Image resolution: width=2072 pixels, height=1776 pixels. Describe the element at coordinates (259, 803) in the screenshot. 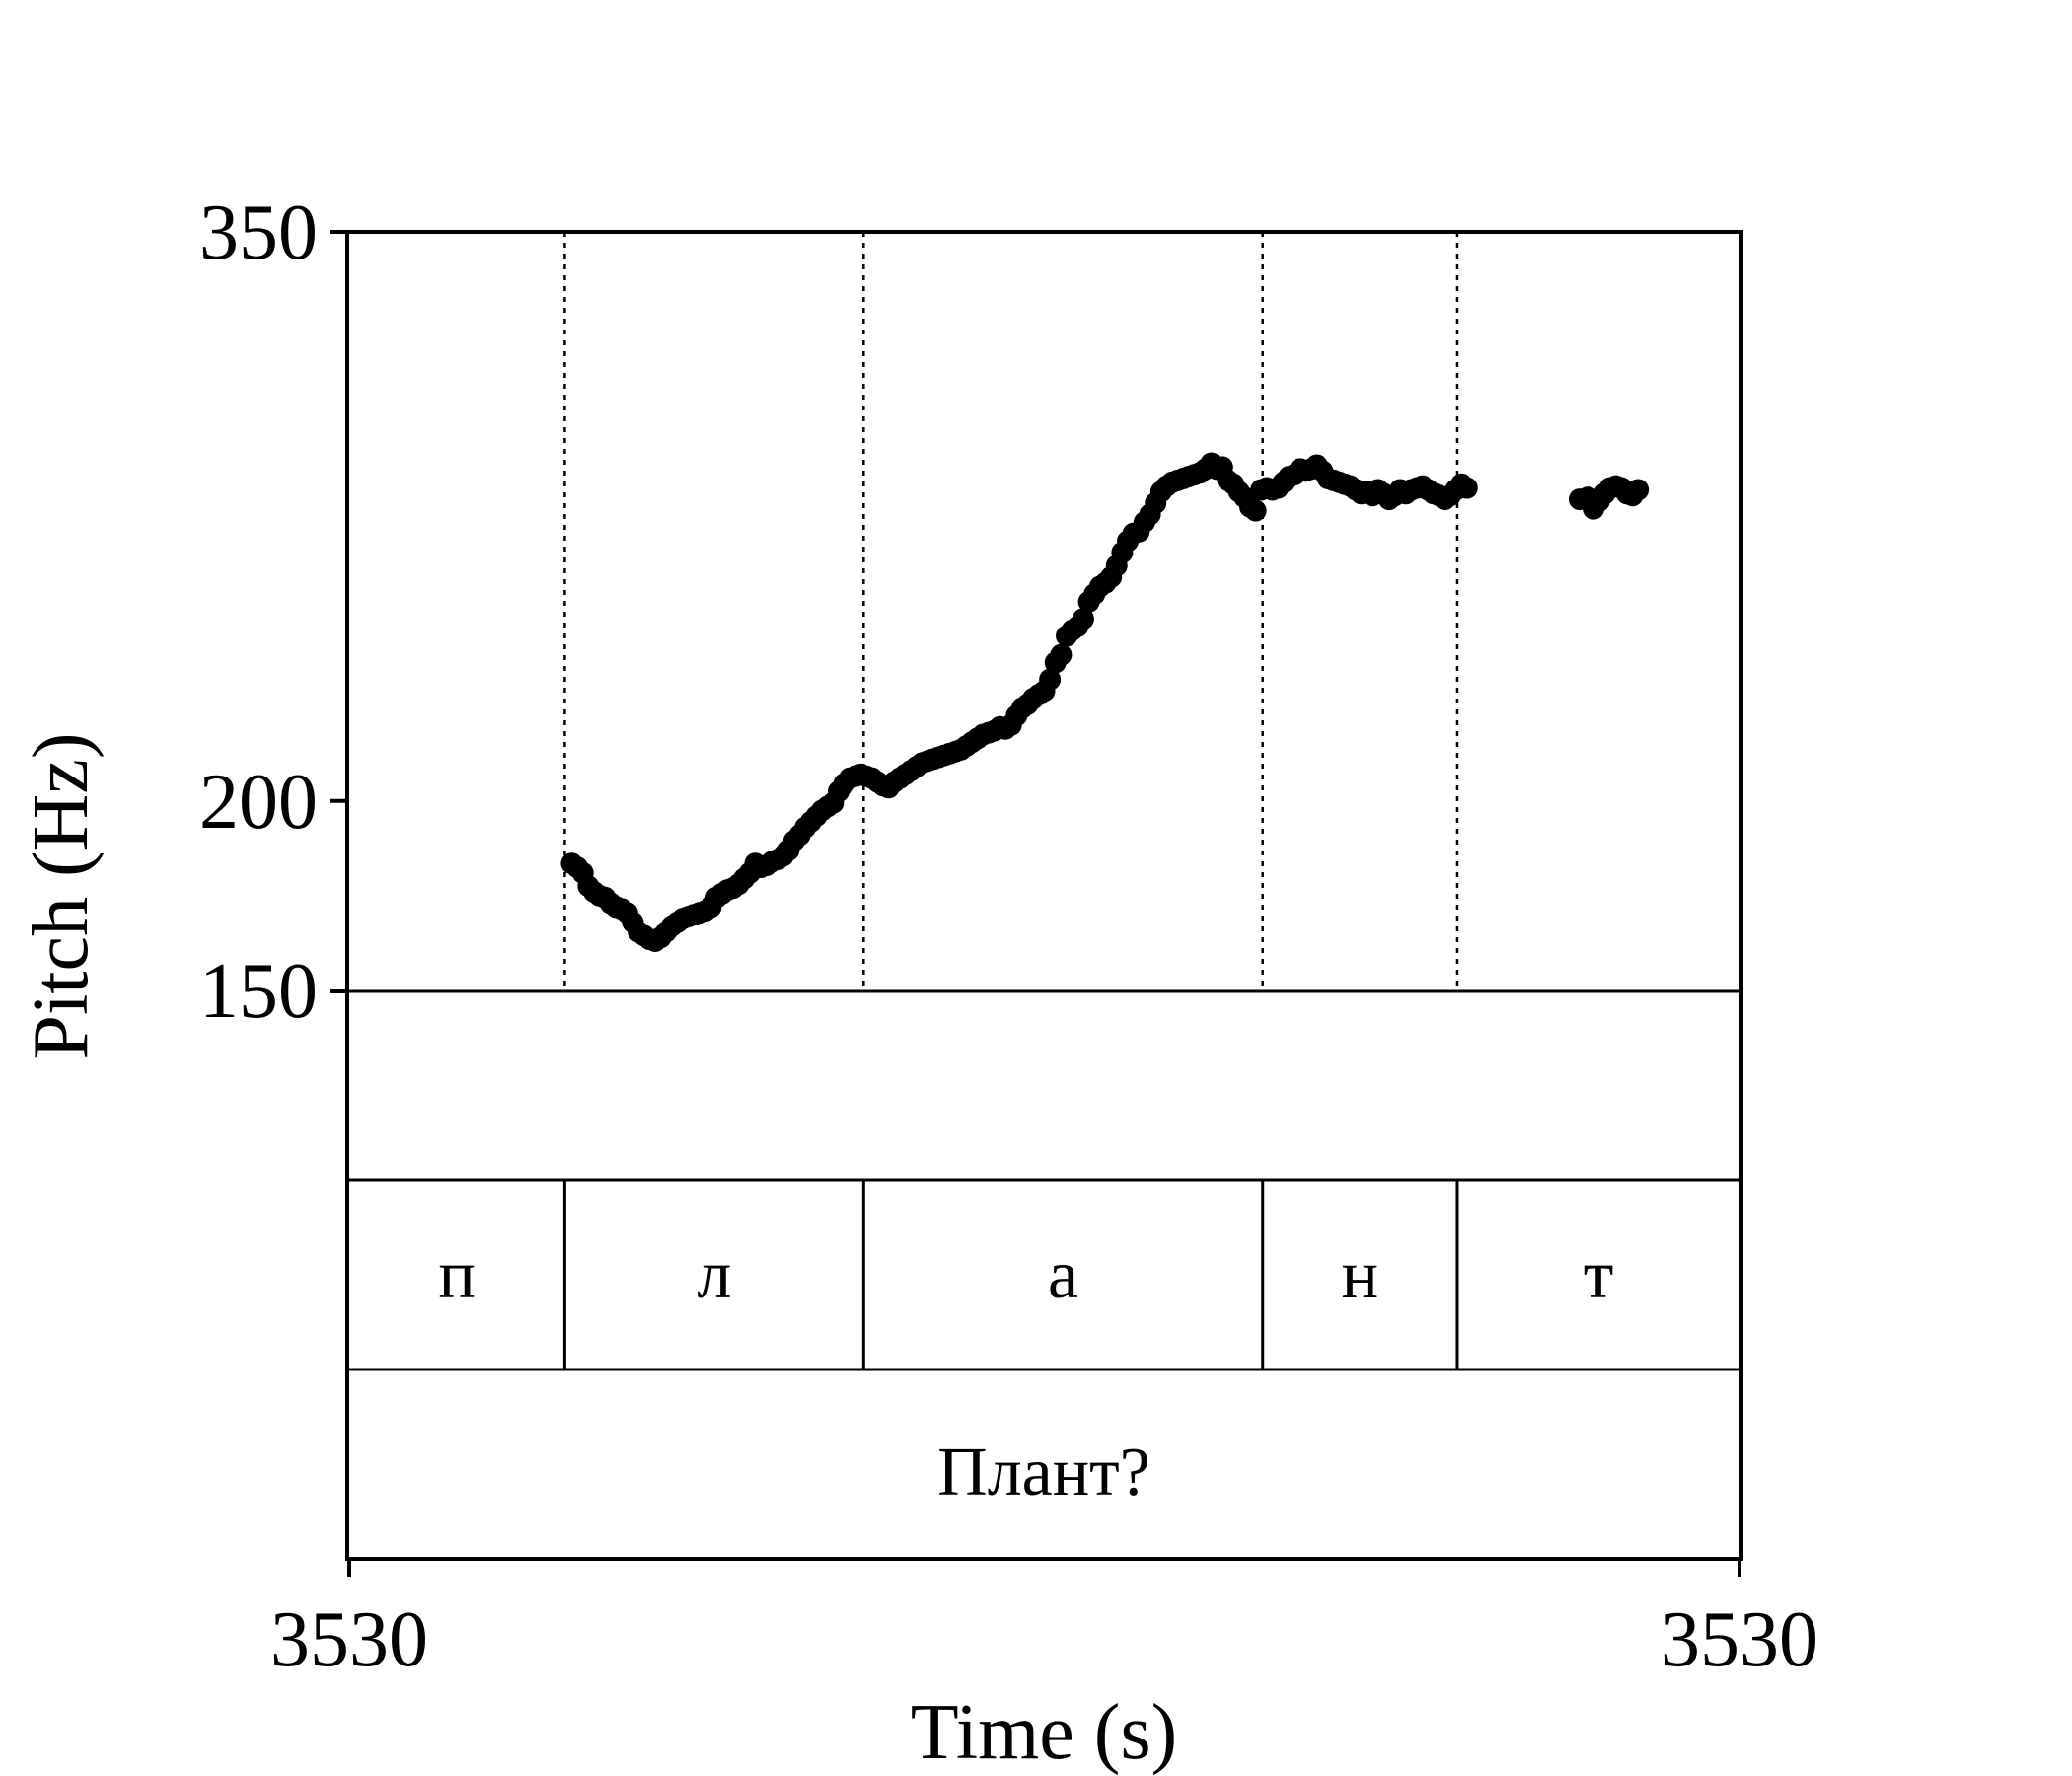

I see `y-tick-label-1: 200` at that location.